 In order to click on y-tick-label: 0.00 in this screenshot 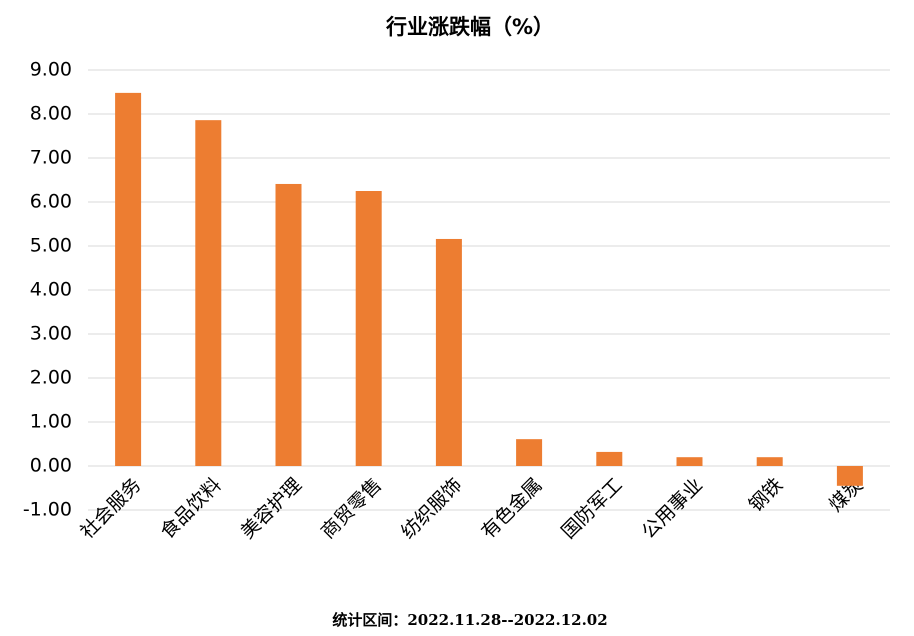, I will do `click(51, 466)`.